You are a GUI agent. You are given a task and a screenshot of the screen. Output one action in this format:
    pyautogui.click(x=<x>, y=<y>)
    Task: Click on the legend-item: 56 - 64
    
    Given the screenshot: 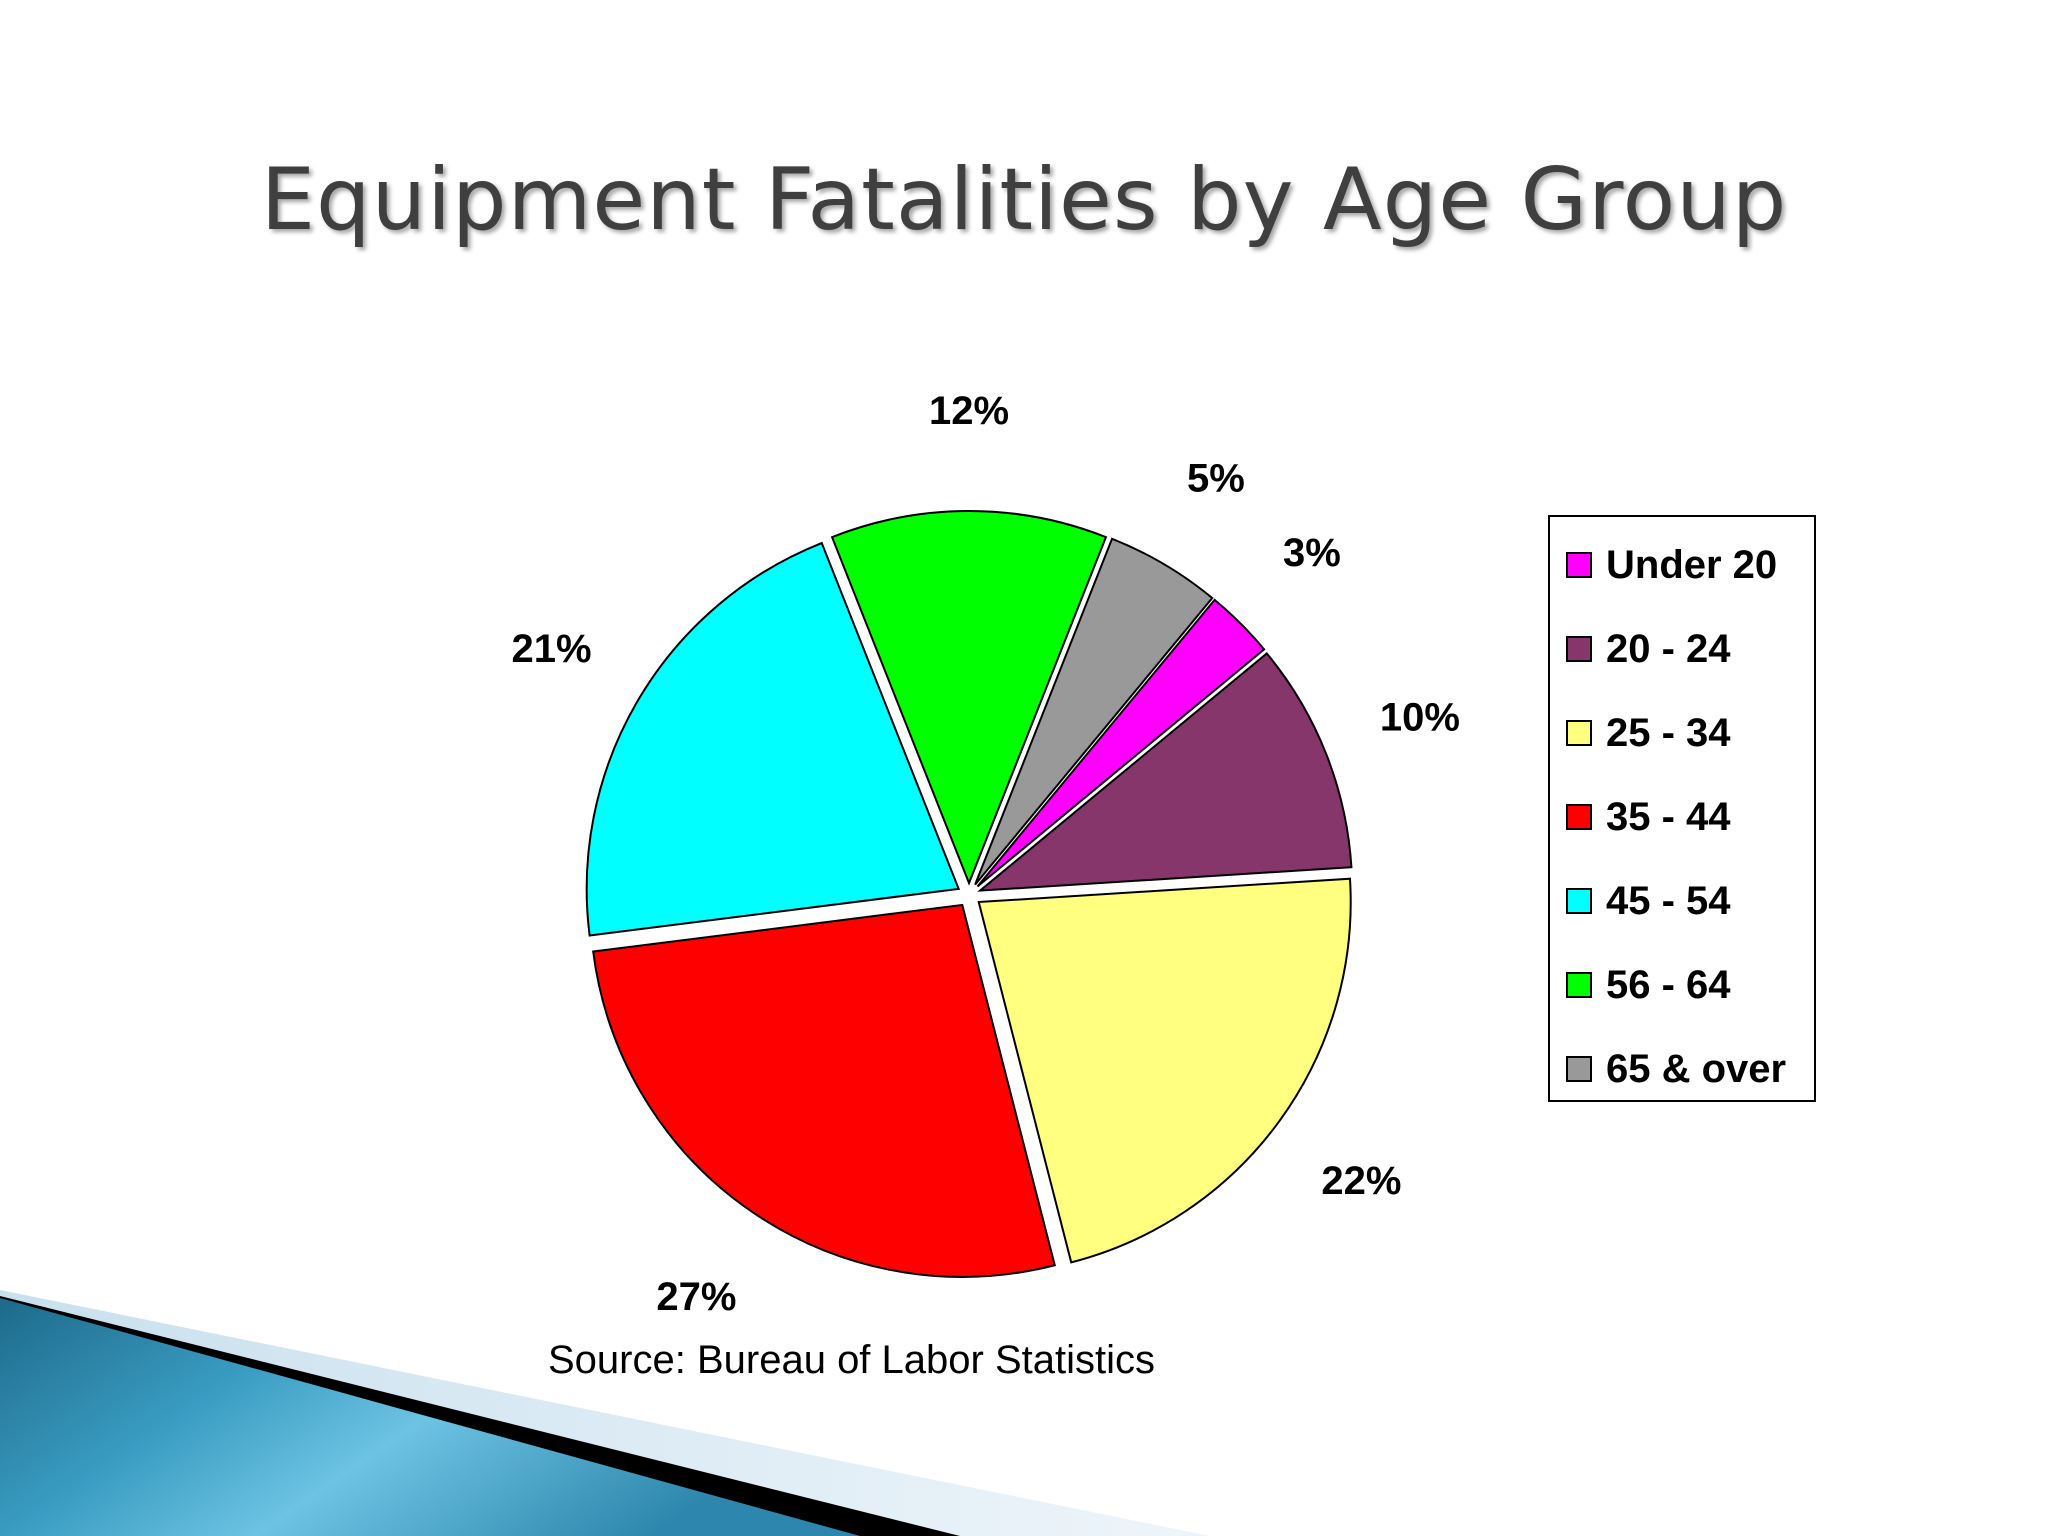 What is the action you would take?
    pyautogui.click(x=1648, y=984)
    